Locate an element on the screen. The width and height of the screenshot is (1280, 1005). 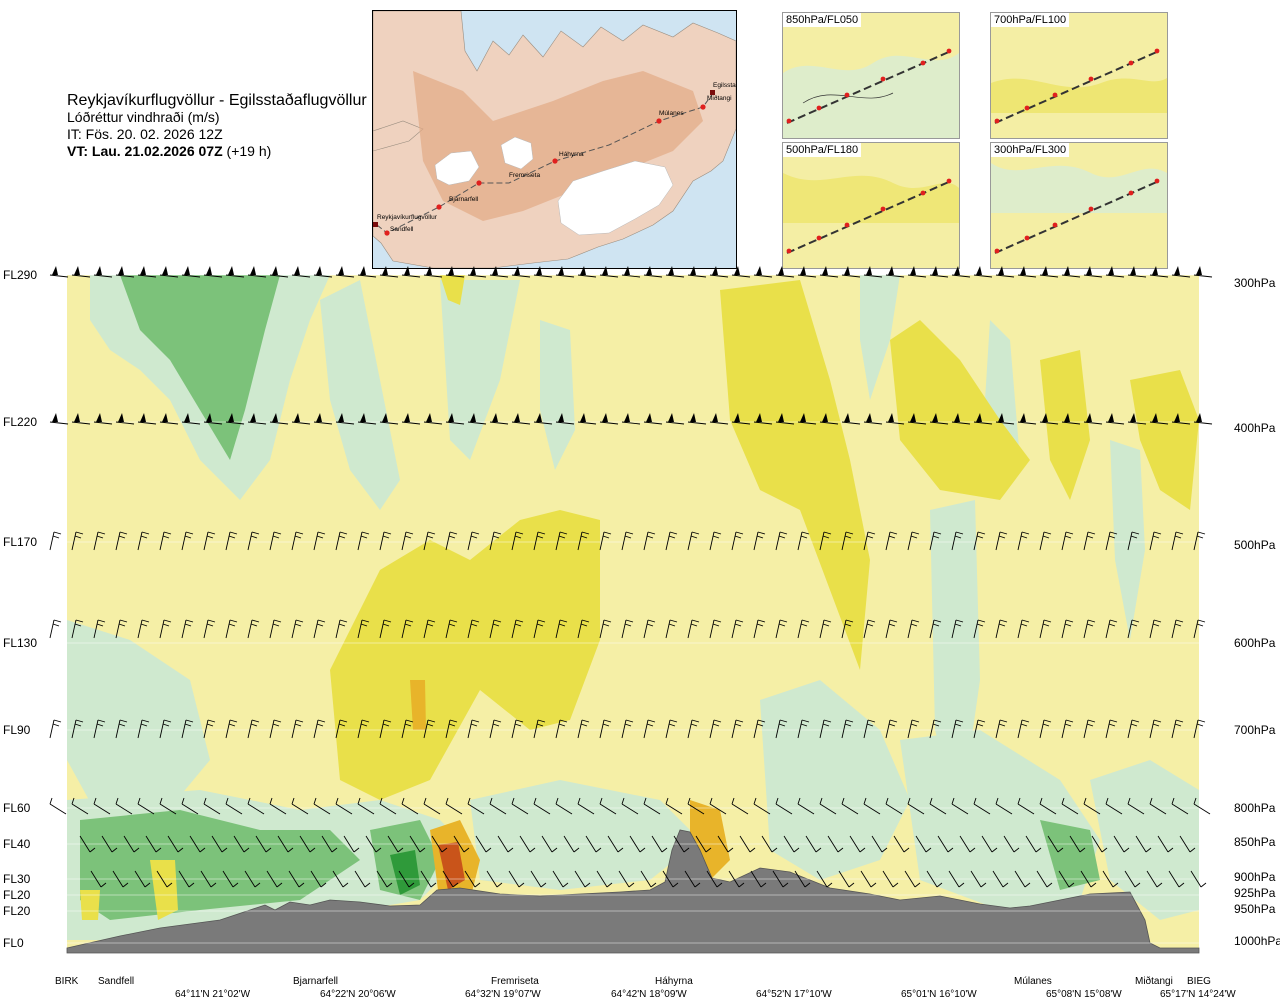
coordinate-label: 65°08'N 15°08'W is located at coordinates (1084, 994).